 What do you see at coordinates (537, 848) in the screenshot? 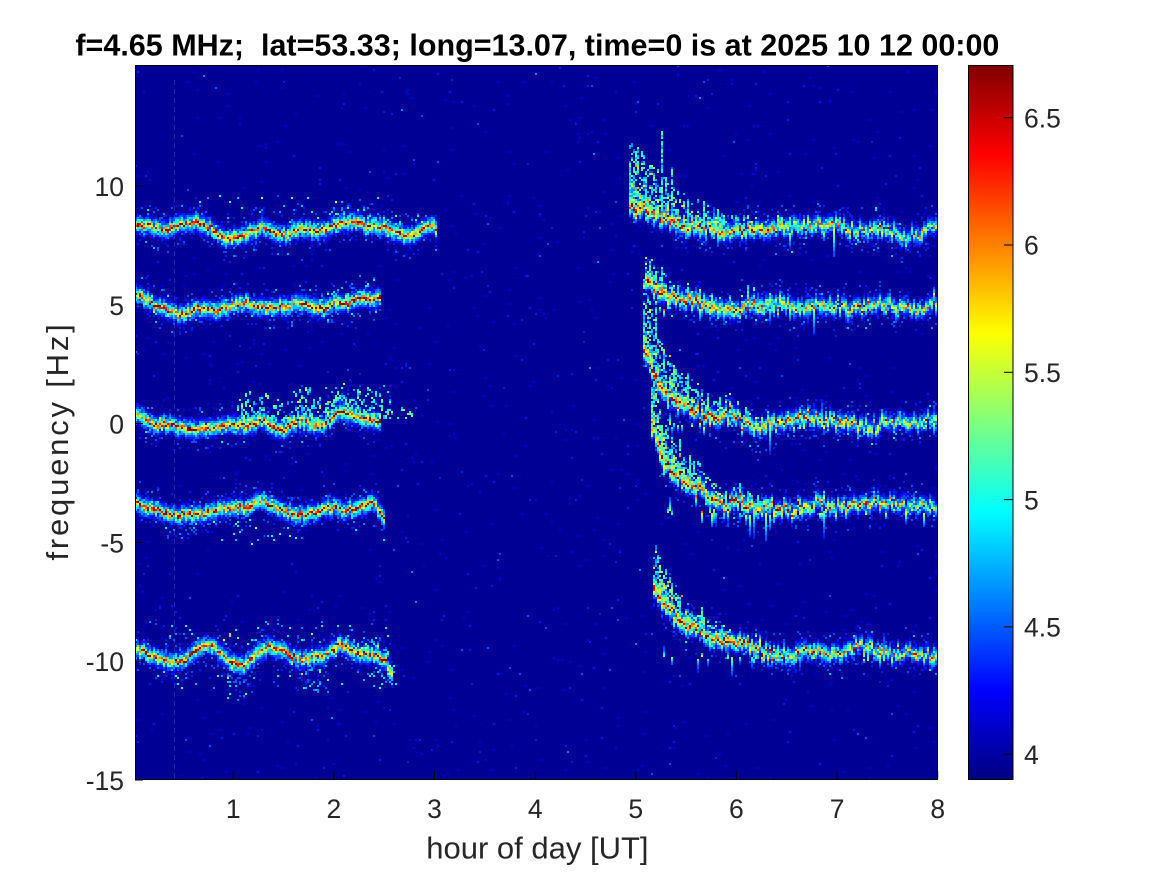
I see `svg-text: hour of day [UT]` at bounding box center [537, 848].